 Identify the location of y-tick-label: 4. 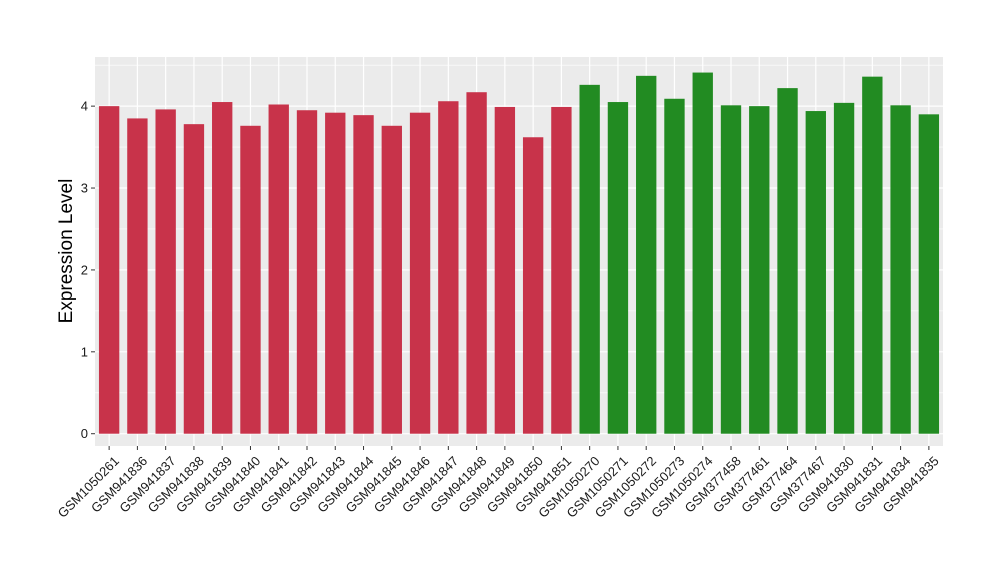
(84, 106).